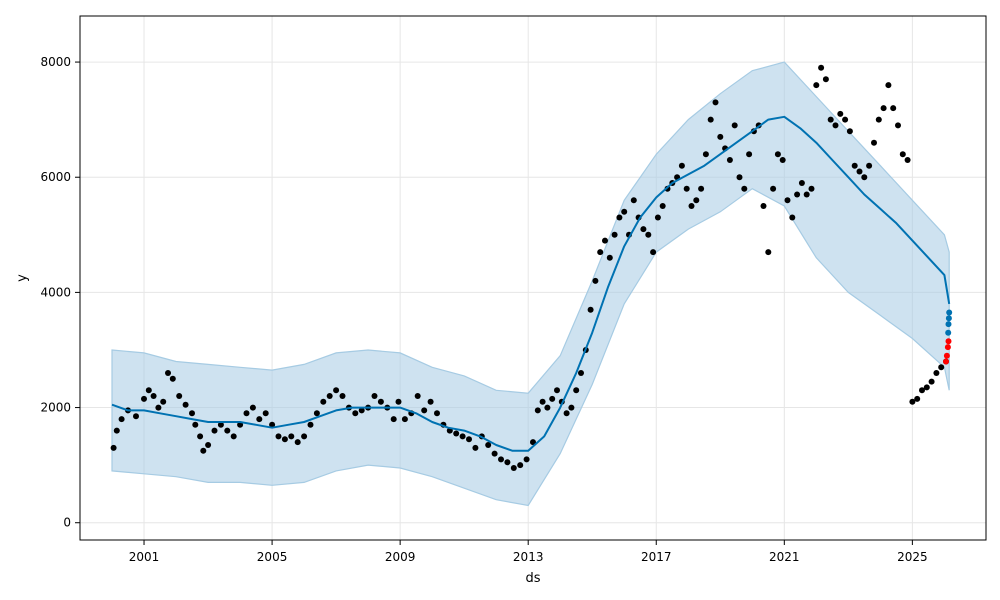  What do you see at coordinates (532, 578) in the screenshot?
I see `x-axis-label: ds` at bounding box center [532, 578].